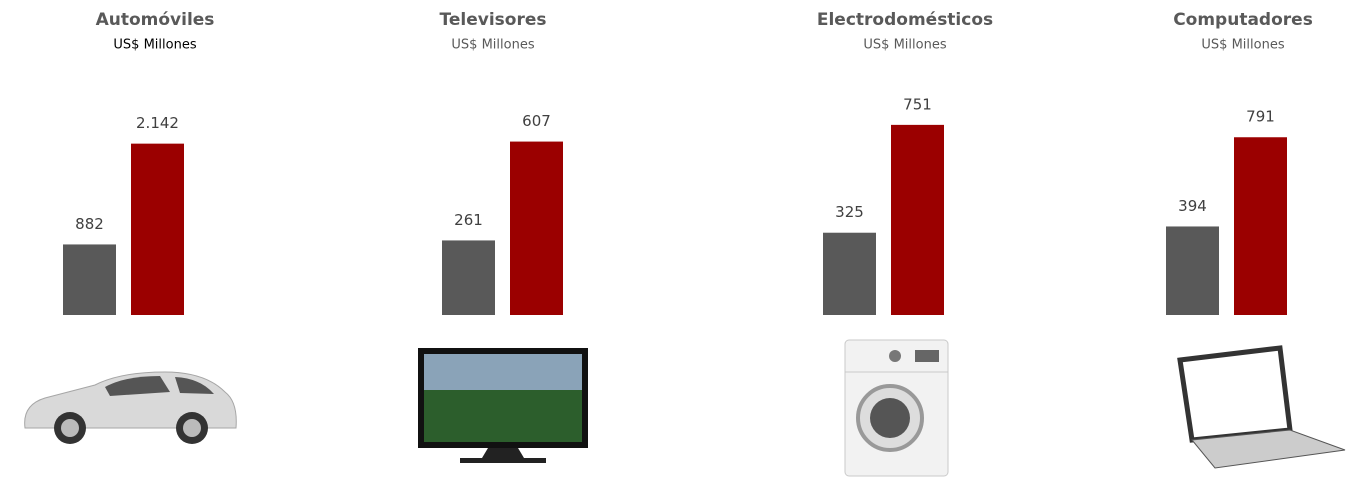  Describe the element at coordinates (1261, 407) in the screenshot. I see `laptop-icon` at that location.